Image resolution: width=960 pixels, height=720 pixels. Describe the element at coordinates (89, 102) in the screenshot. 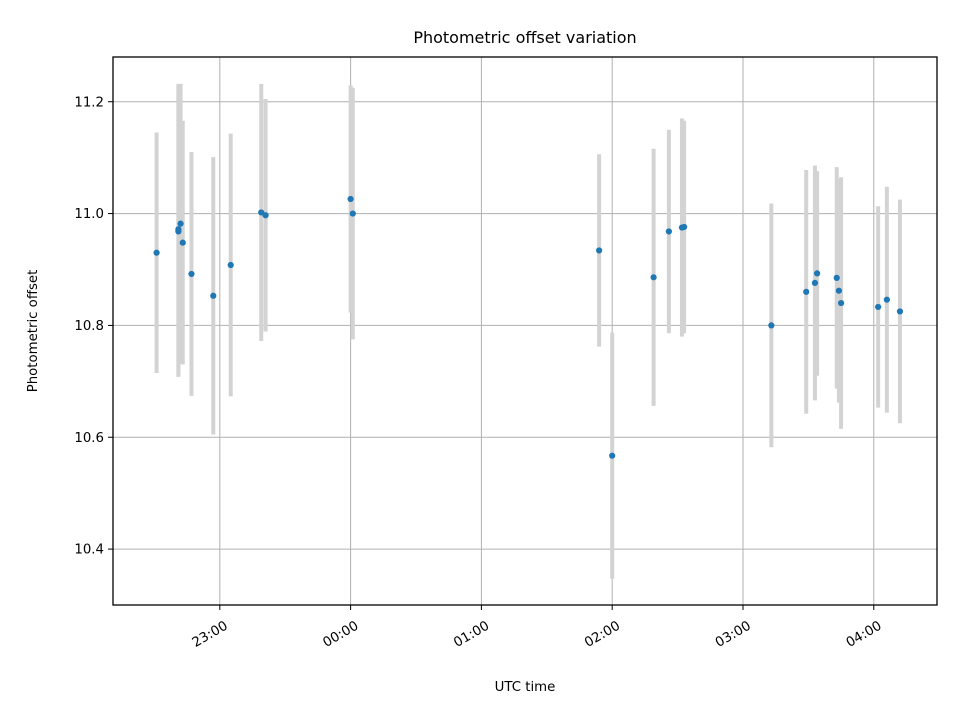

I see `y-tick-label: 11.2` at that location.